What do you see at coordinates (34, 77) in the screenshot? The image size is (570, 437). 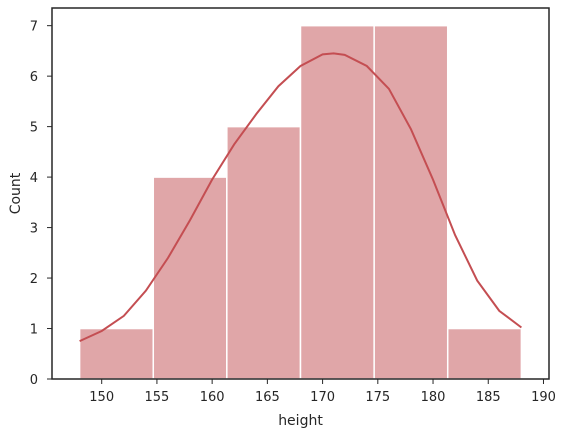 I see `y-tick-label: 6` at bounding box center [34, 77].